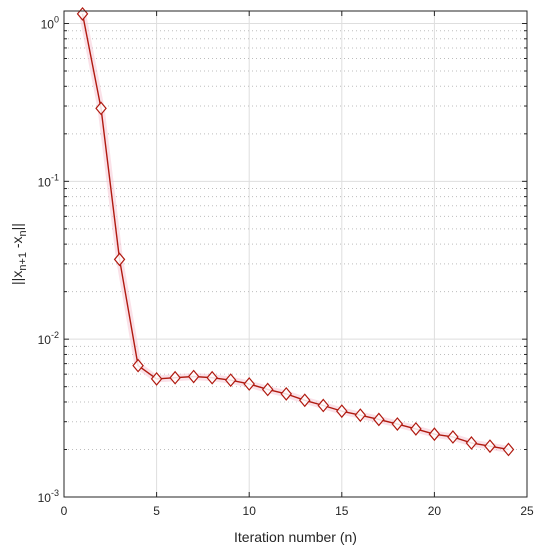 Image resolution: width=546 pixels, height=555 pixels. Describe the element at coordinates (48, 338) in the screenshot. I see `y-tick-label: 10⁻²` at that location.